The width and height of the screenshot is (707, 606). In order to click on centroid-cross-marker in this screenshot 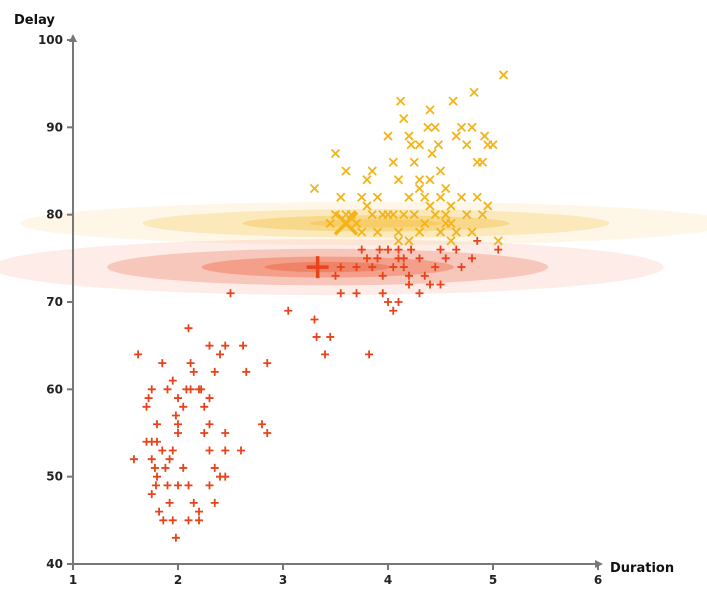, I will do `click(346, 223)`.